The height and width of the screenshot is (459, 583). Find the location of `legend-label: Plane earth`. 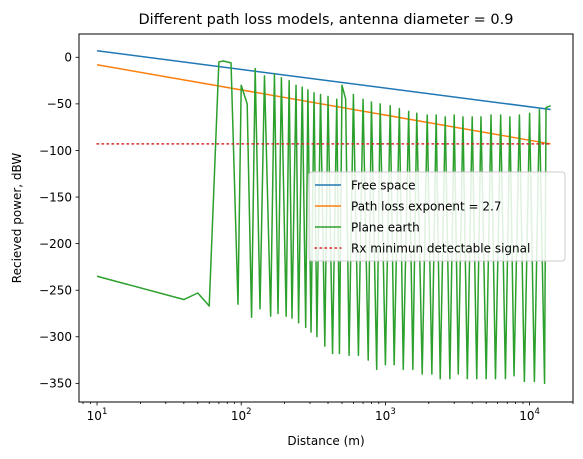

legend-label: Plane earth is located at coordinates (385, 227).